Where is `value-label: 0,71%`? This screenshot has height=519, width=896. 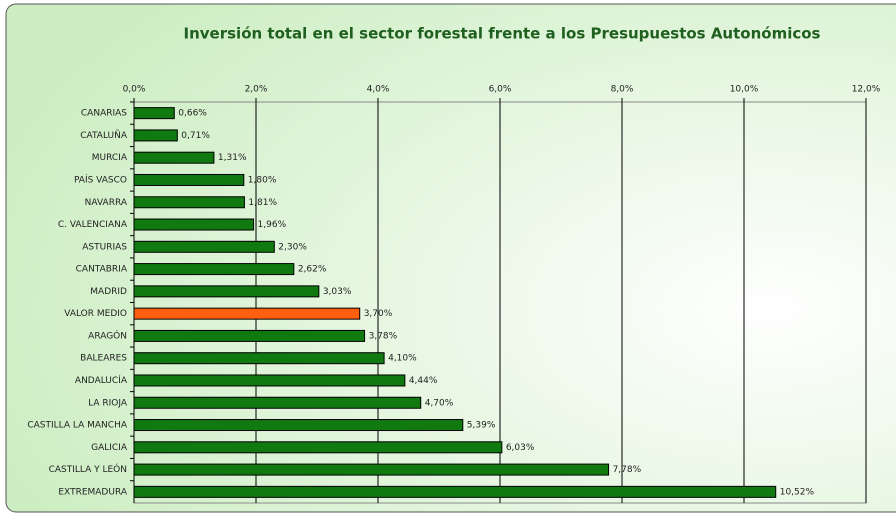 value-label: 0,71% is located at coordinates (195, 136).